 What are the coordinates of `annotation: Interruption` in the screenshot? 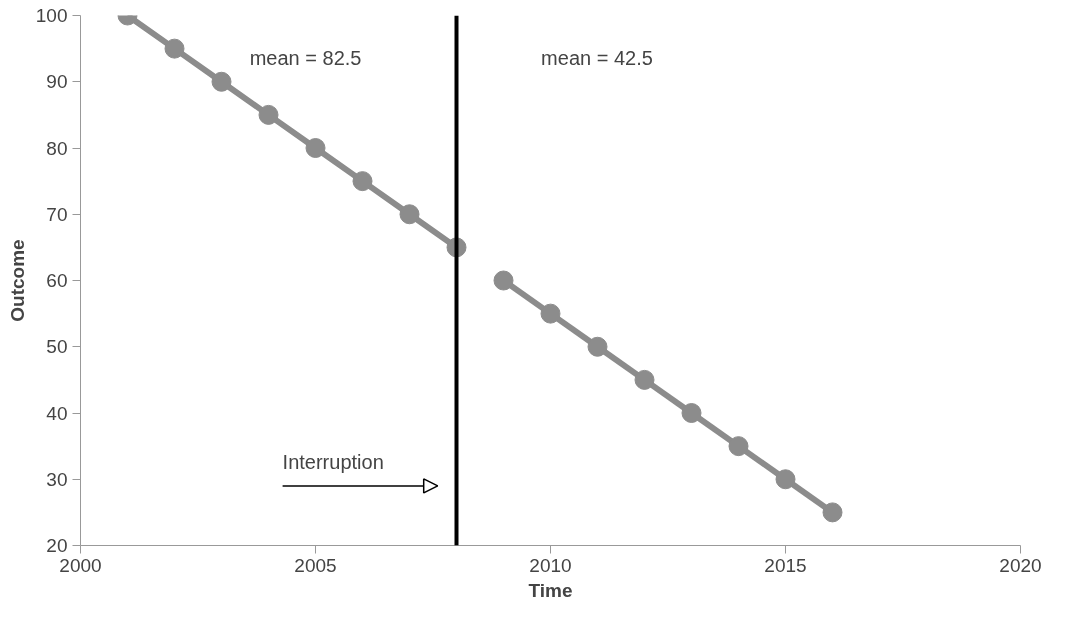 It's located at (333, 461).